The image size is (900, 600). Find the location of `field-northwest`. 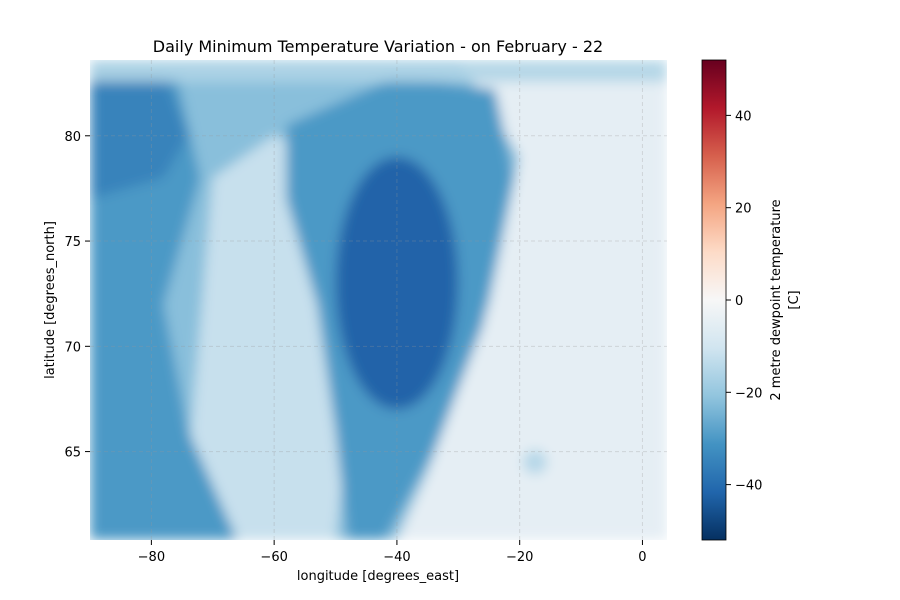

field-northwest is located at coordinates (139, 135).